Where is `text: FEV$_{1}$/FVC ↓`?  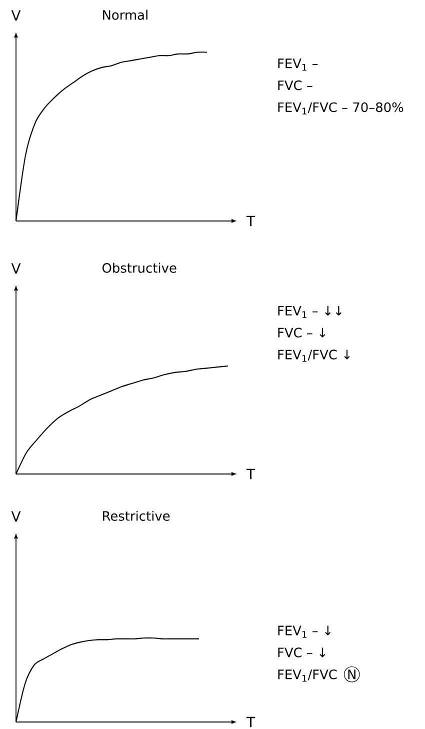 text: FEV$_{1}$/FVC ↓ is located at coordinates (314, 356).